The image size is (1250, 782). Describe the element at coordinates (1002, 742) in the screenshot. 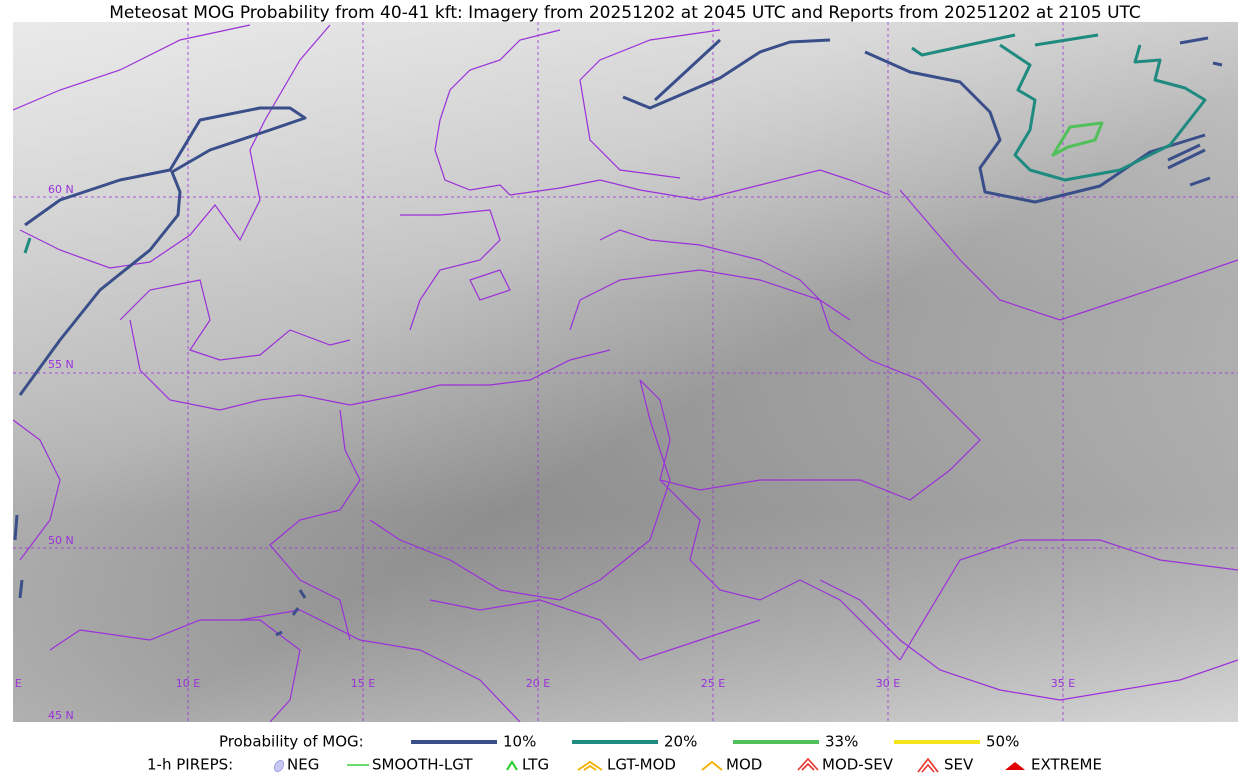

I see `legend-label: 50%` at that location.